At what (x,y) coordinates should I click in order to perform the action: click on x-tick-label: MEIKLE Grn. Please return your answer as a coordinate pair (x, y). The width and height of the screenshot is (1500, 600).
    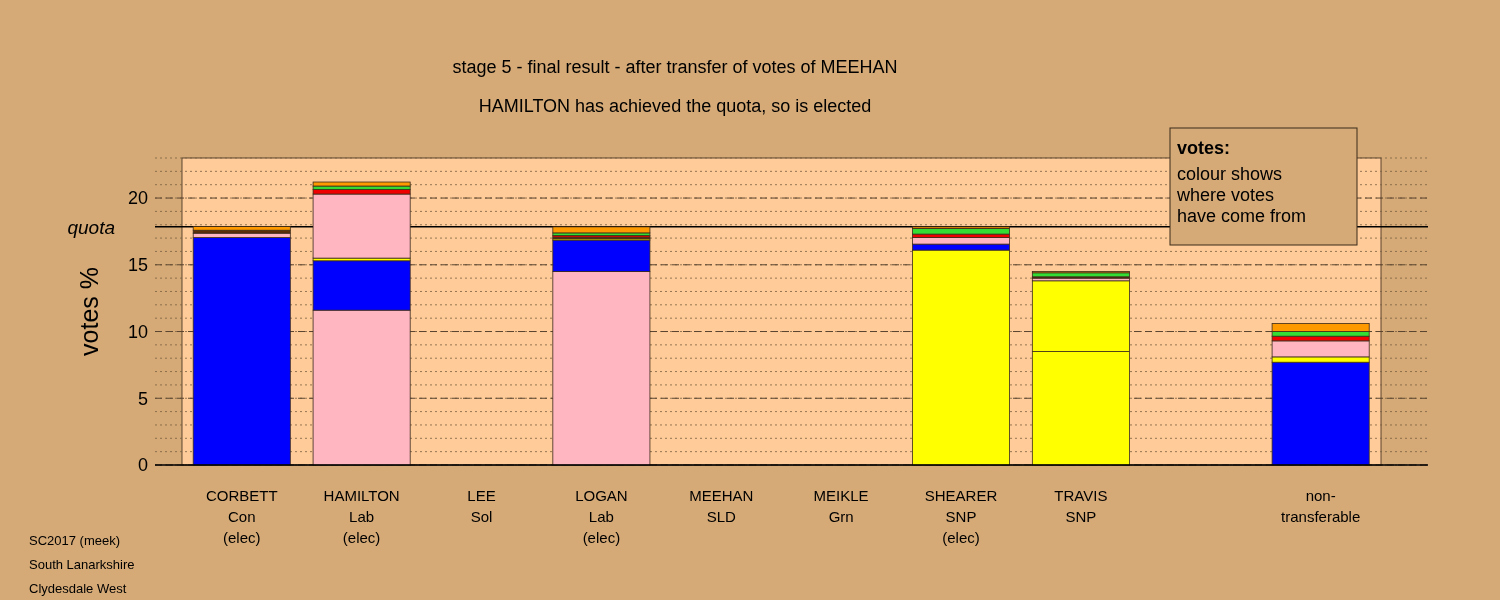
    Looking at the image, I should click on (841, 506).